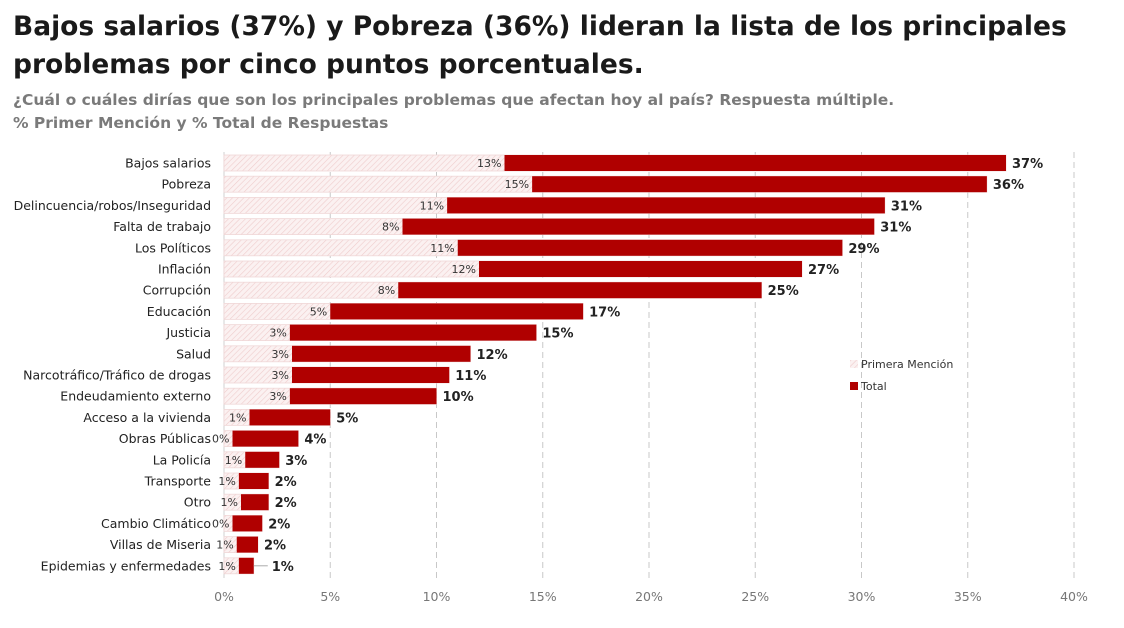 This screenshot has width=1124, height=628. I want to click on category-label: La Policía, so click(182, 459).